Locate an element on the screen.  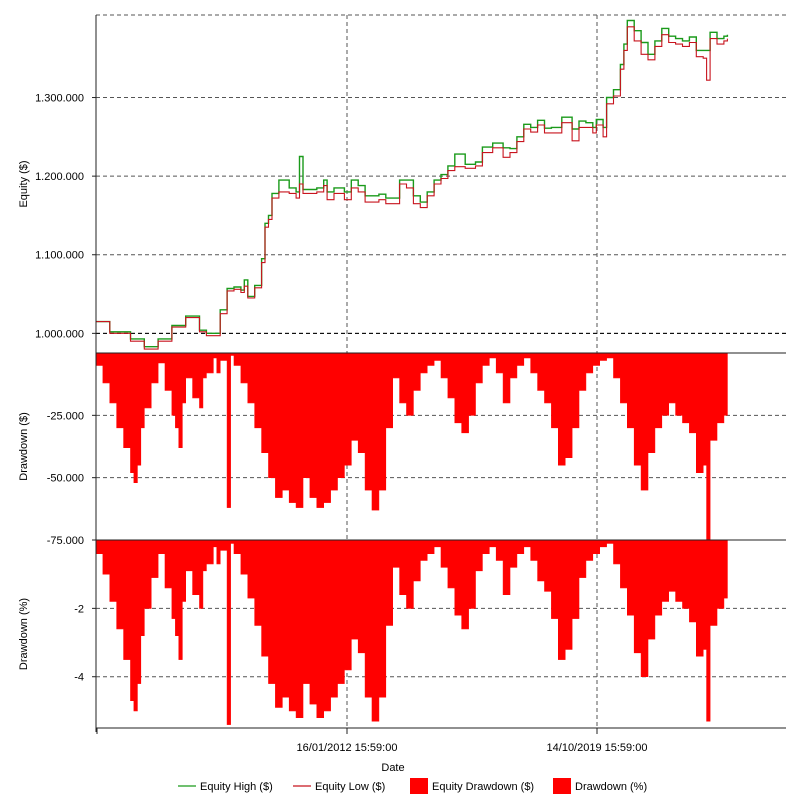
legend-label: Equity High ($) is located at coordinates (236, 787).